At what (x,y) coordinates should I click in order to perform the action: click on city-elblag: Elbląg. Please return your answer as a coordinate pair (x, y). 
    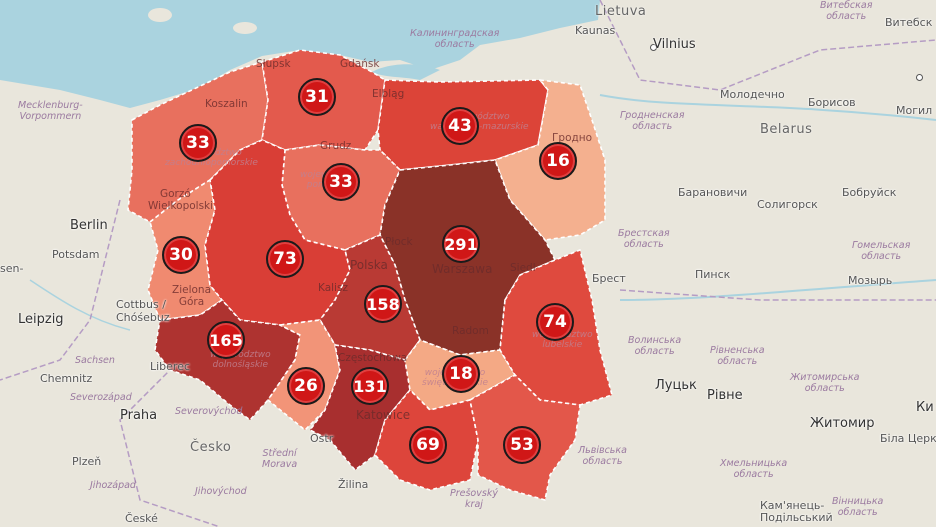
    Looking at the image, I should click on (388, 94).